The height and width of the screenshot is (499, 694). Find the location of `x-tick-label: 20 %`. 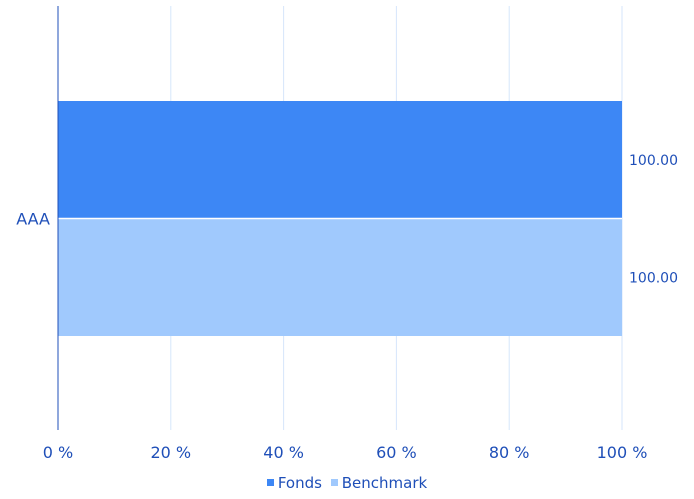

x-tick-label: 20 % is located at coordinates (170, 452).